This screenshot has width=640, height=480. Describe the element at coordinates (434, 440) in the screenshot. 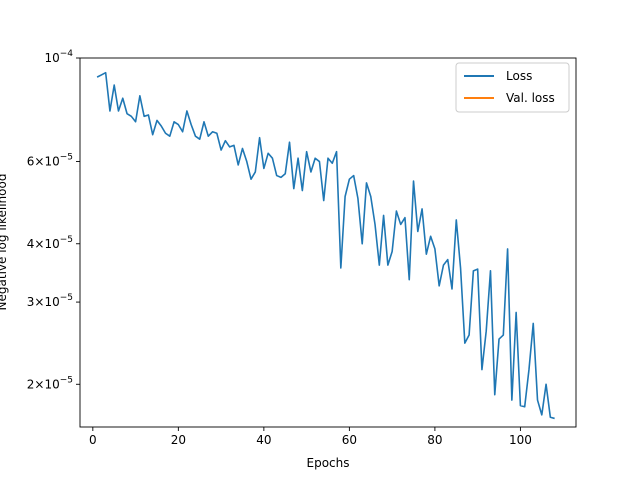

I see `x-tick-label: 80` at that location.